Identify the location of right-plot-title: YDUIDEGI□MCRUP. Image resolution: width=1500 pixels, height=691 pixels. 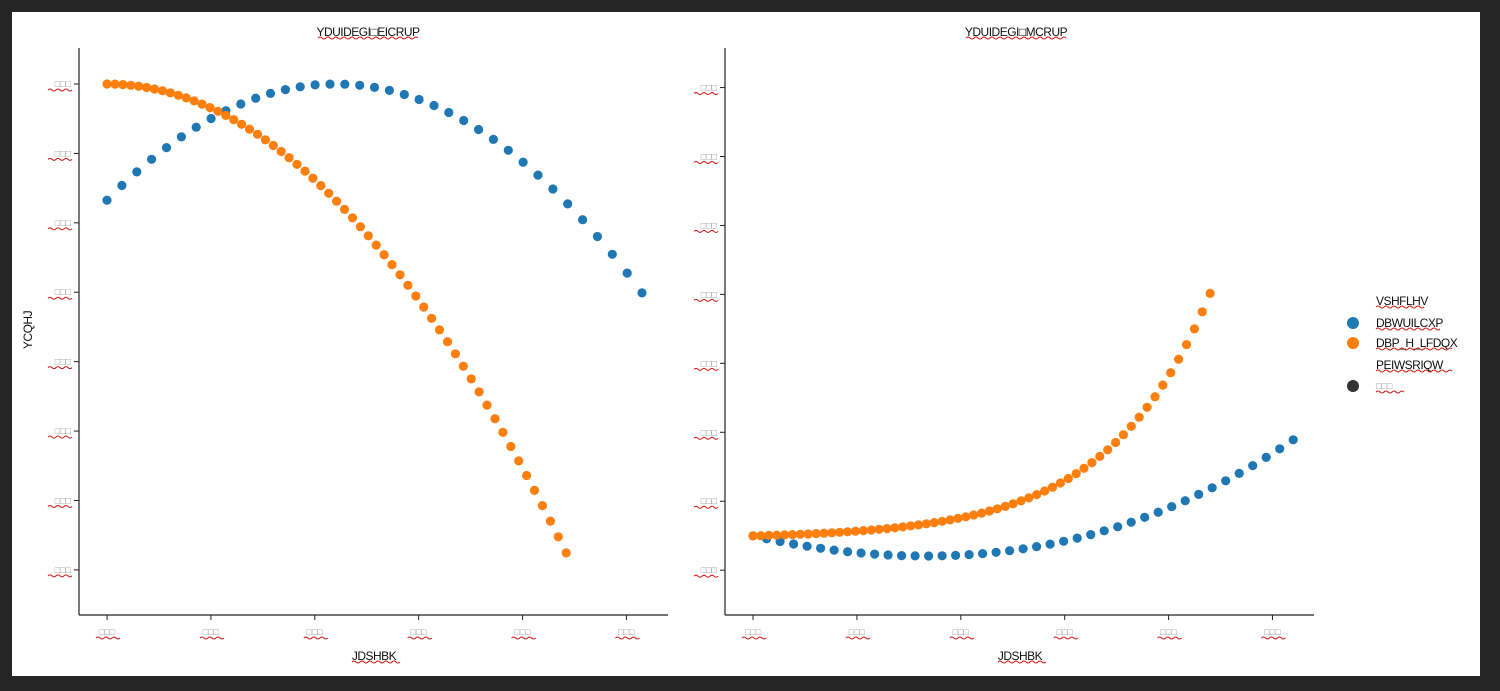
(1016, 32).